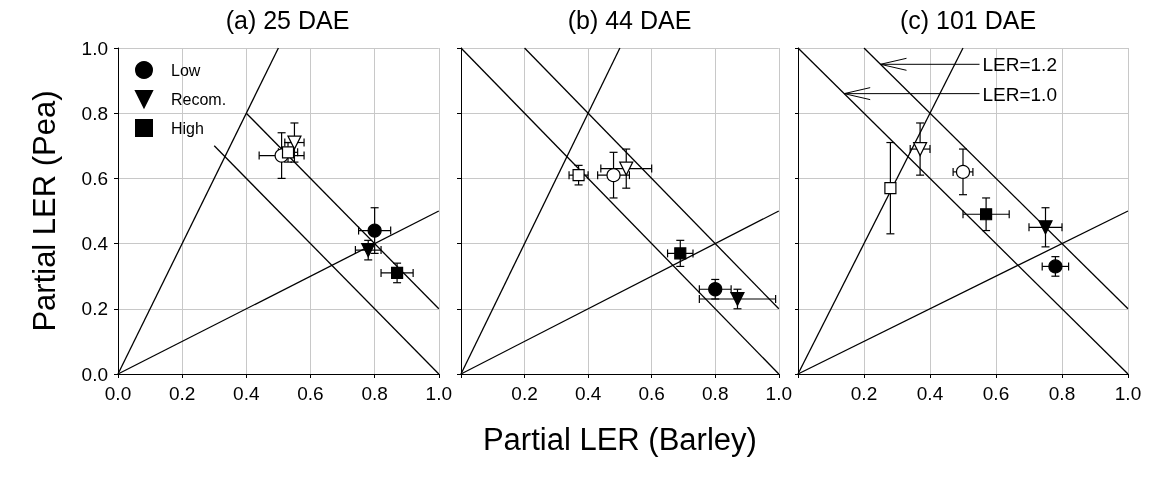 Image resolution: width=1157 pixels, height=479 pixels. Describe the element at coordinates (118, 393) in the screenshot. I see `x-tick-label: 0.0` at that location.